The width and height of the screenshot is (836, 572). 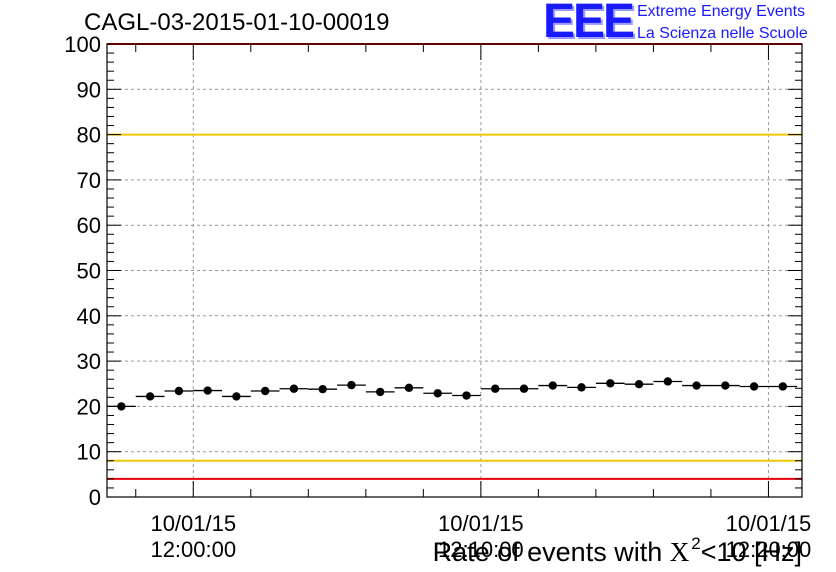 What do you see at coordinates (721, 11) in the screenshot?
I see `logo-line-1: Extreme Energy Events` at bounding box center [721, 11].